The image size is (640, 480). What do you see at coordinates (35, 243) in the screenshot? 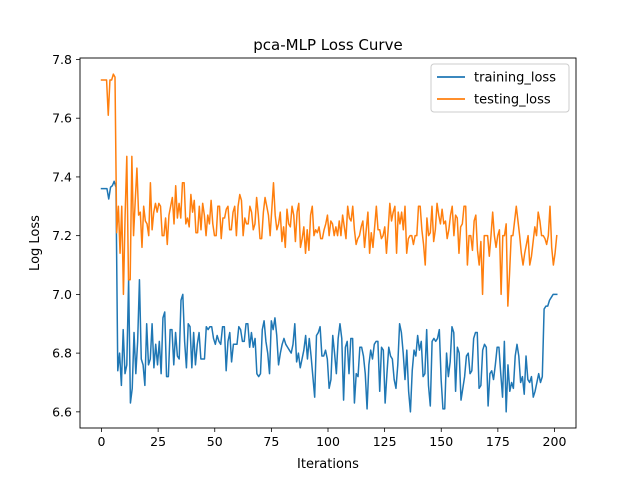
I see `y-axis-label: Log Loss` at bounding box center [35, 243].